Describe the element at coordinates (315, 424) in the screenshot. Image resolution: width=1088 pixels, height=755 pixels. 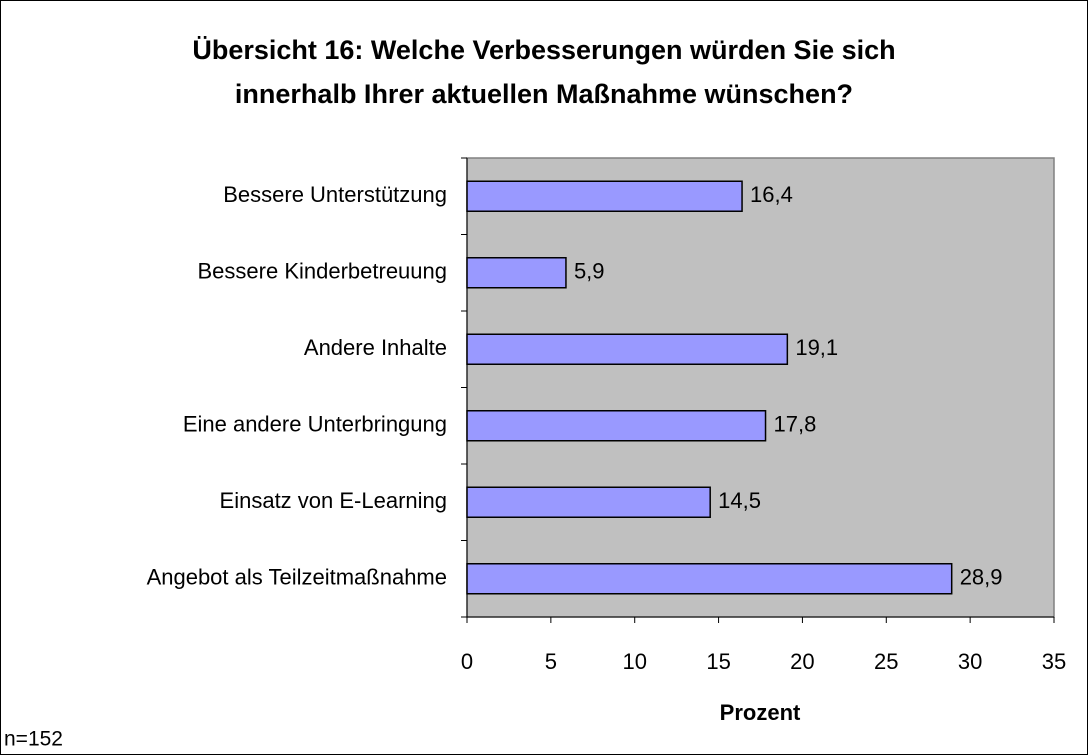
I see `y-tick-label: Eine andere Unterbringung` at that location.